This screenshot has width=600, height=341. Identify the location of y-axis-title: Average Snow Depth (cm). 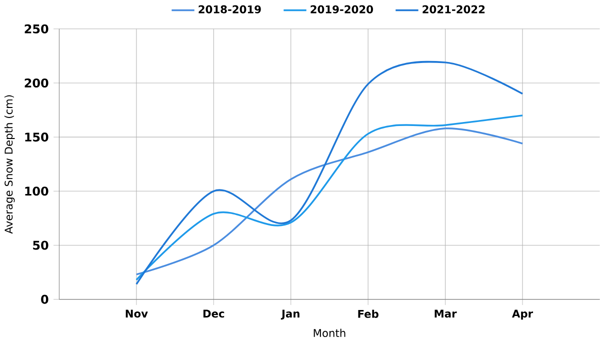
(9, 164).